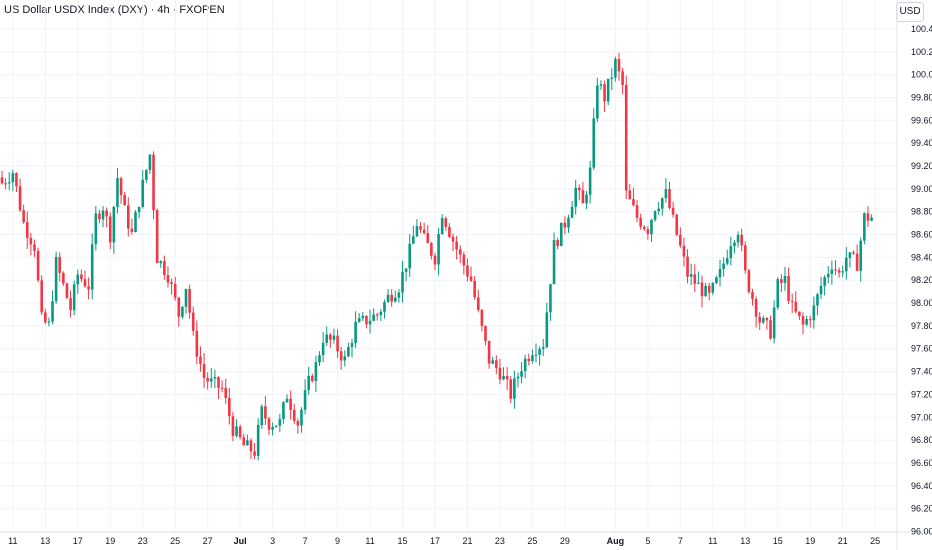  I want to click on price-tick-label: 96.80, so click(921, 440).